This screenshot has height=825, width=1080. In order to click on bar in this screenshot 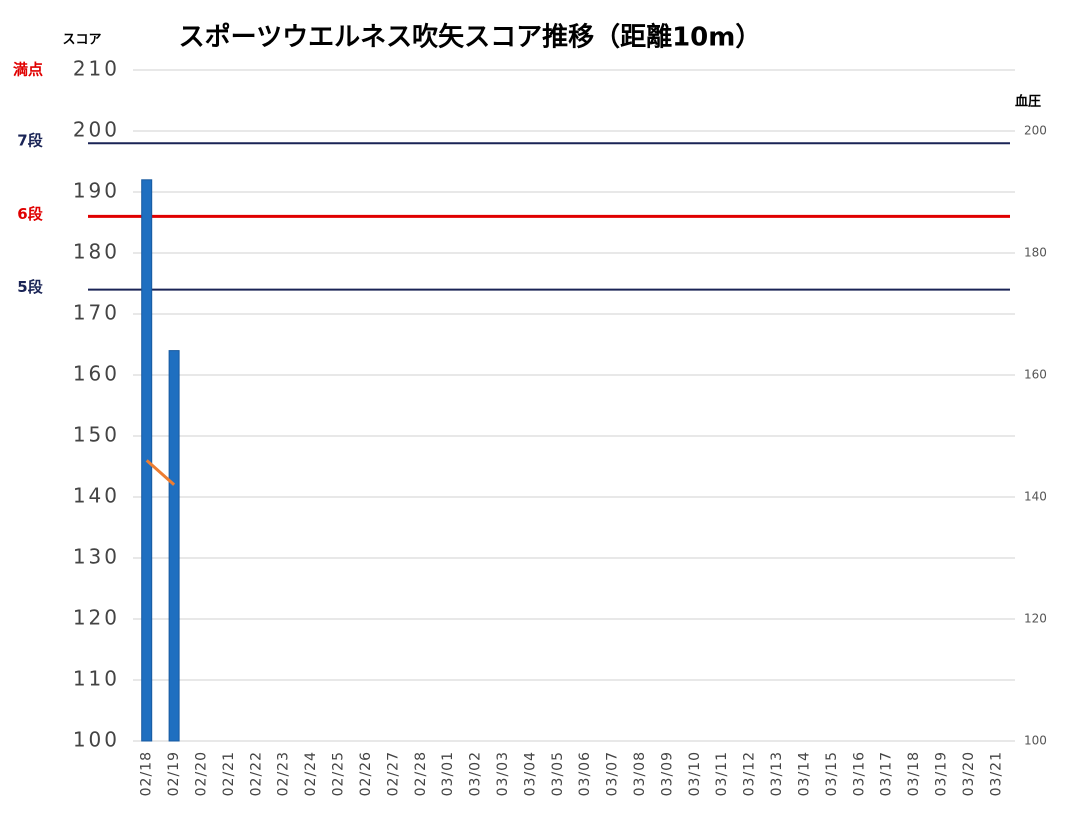, I will do `click(174, 546)`.